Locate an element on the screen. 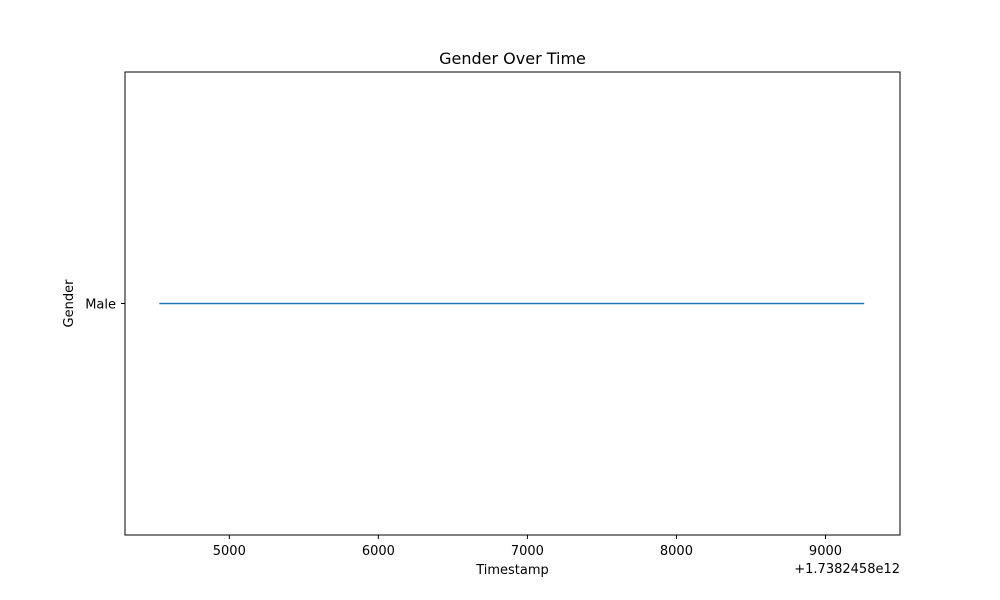  y-axis-label: Gender is located at coordinates (69, 303).